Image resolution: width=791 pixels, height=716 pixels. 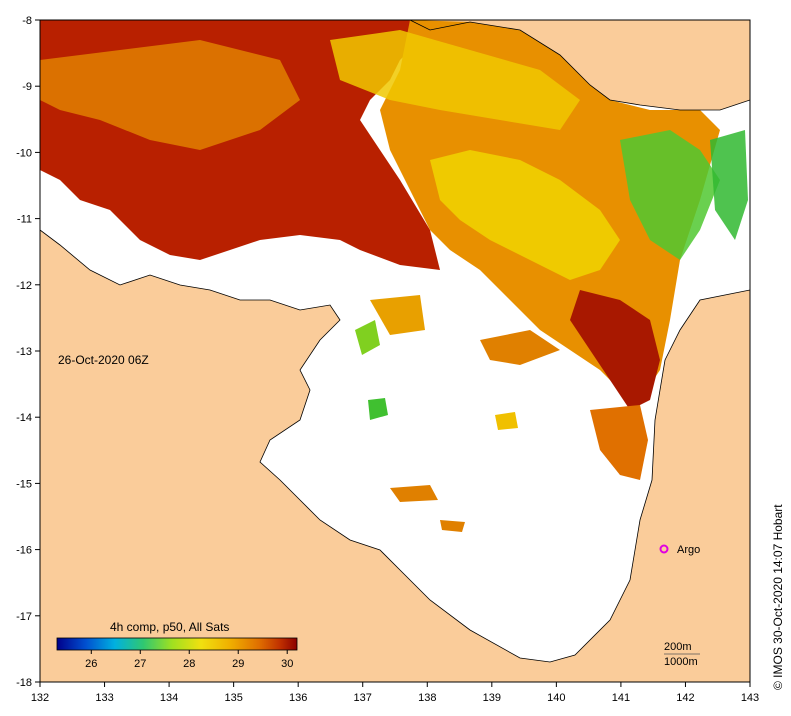 I want to click on timestamp-label: 26-Oct-2020 06Z, so click(x=103, y=360).